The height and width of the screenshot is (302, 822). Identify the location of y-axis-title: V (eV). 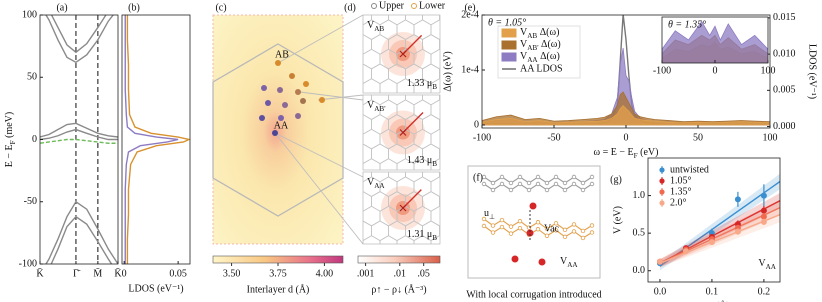
(617, 220).